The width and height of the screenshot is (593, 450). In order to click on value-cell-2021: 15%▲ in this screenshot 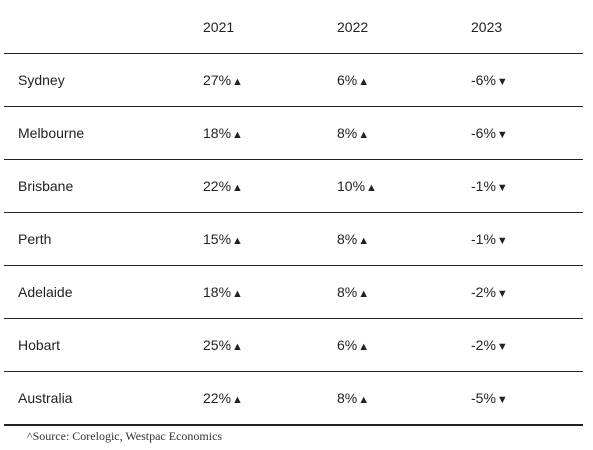, I will do `click(256, 239)`.